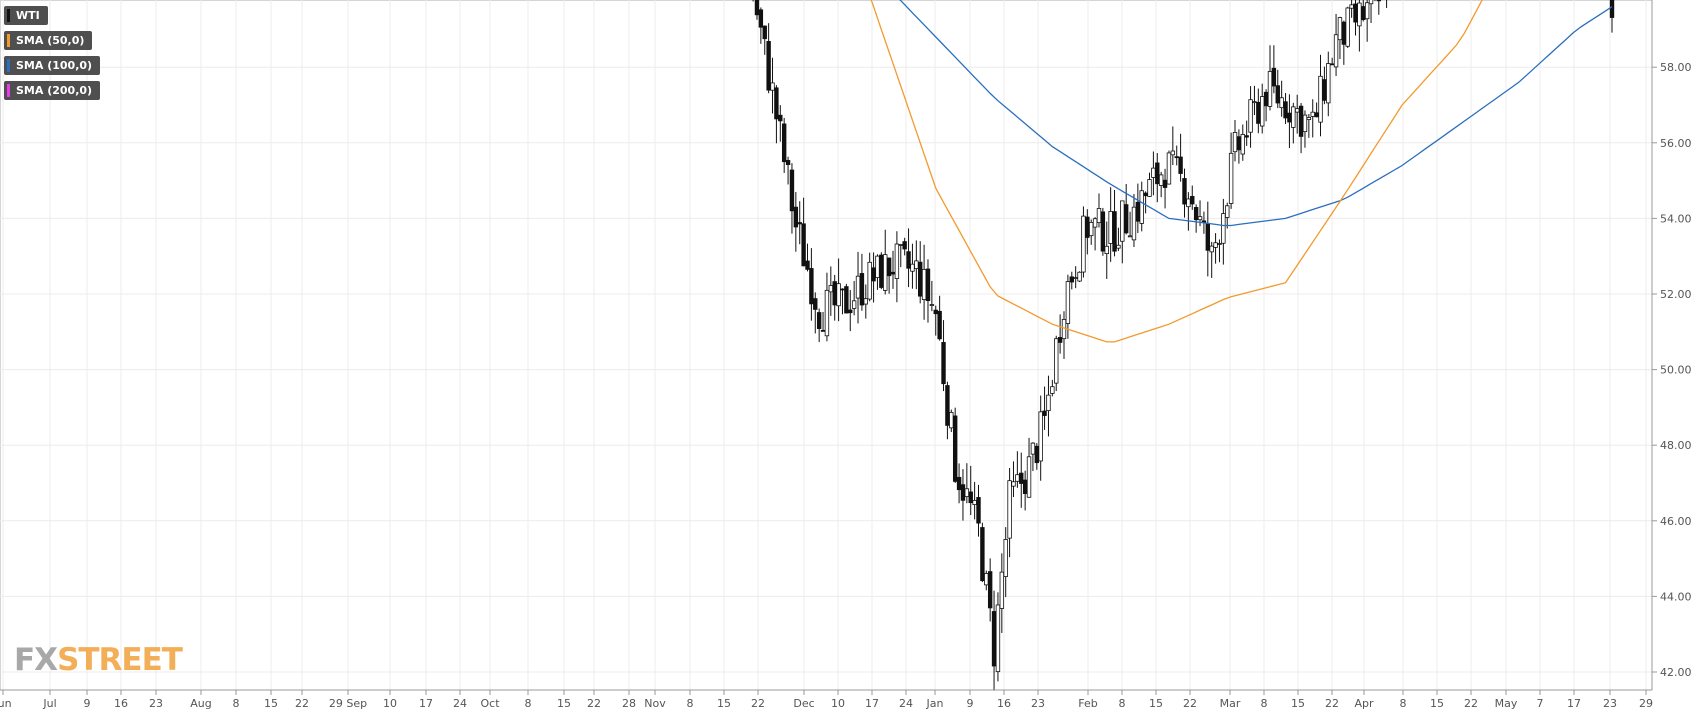 The height and width of the screenshot is (716, 1707). I want to click on x-tick-label: 15, so click(1437, 703).